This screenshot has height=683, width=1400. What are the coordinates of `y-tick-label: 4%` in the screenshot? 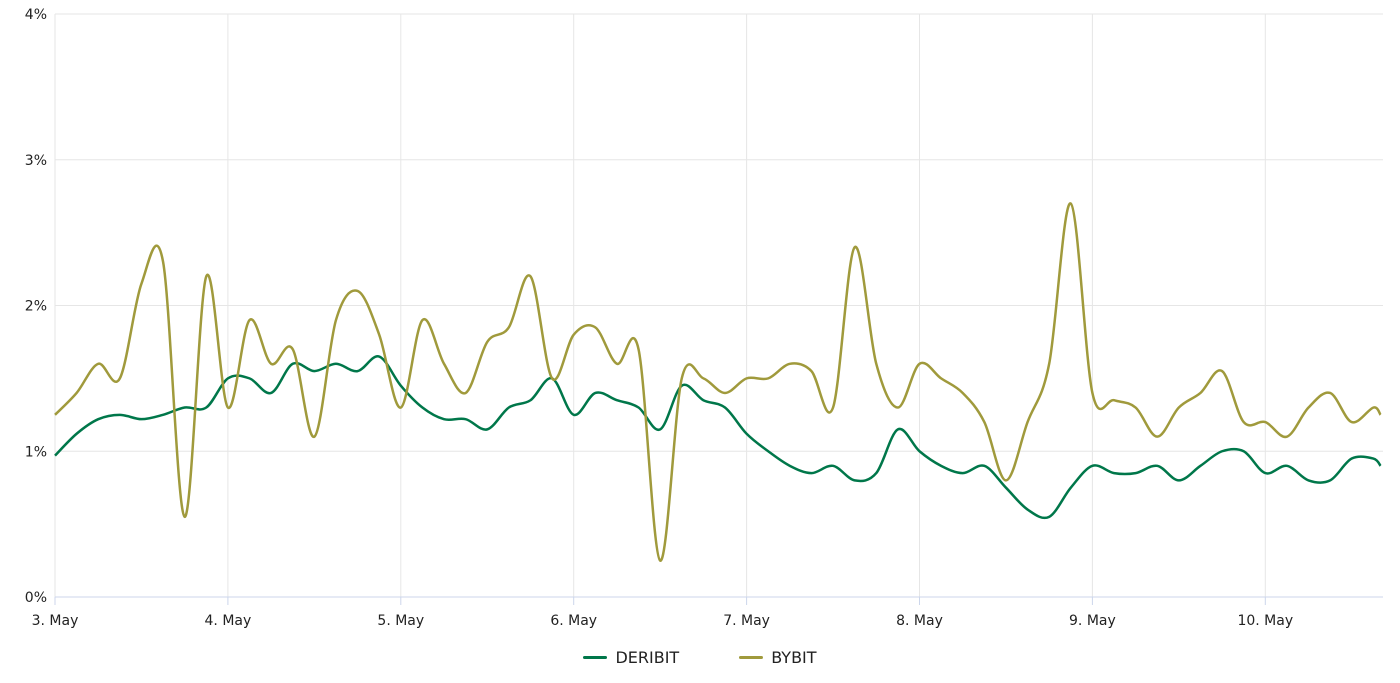 It's located at (36, 15).